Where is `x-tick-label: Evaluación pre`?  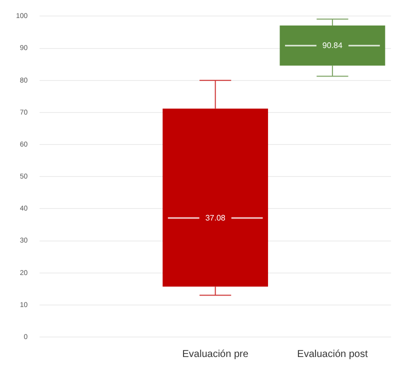
x-tick-label: Evaluación pre is located at coordinates (215, 354).